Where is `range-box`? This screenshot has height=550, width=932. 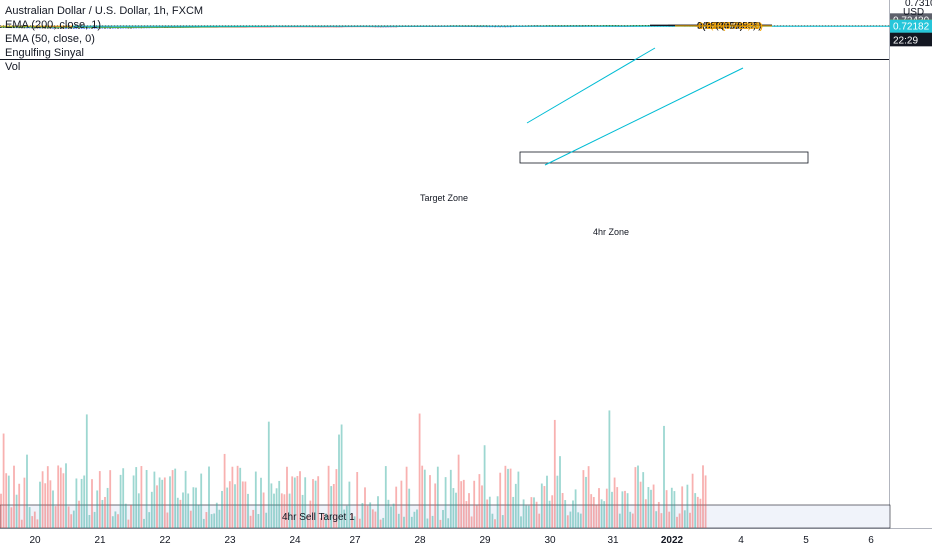
range-box is located at coordinates (664, 157).